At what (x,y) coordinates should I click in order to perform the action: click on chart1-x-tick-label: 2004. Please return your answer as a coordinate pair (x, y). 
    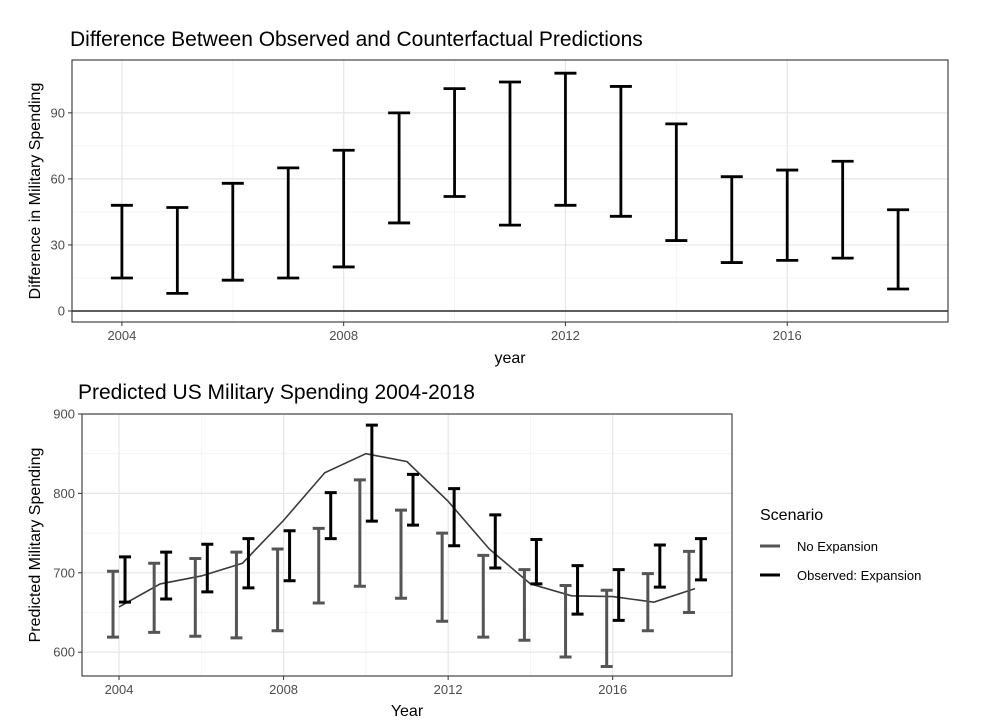
    Looking at the image, I should click on (121, 335).